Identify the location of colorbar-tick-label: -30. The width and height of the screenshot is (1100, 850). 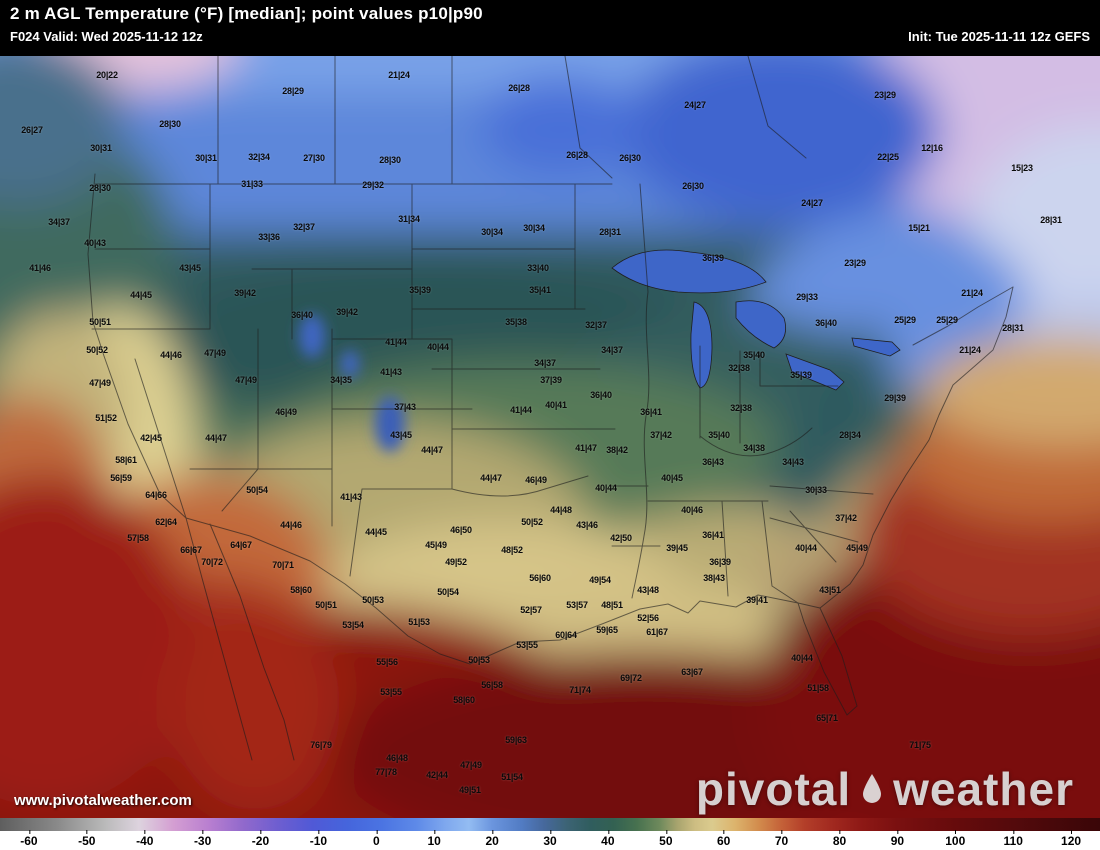
(202, 839).